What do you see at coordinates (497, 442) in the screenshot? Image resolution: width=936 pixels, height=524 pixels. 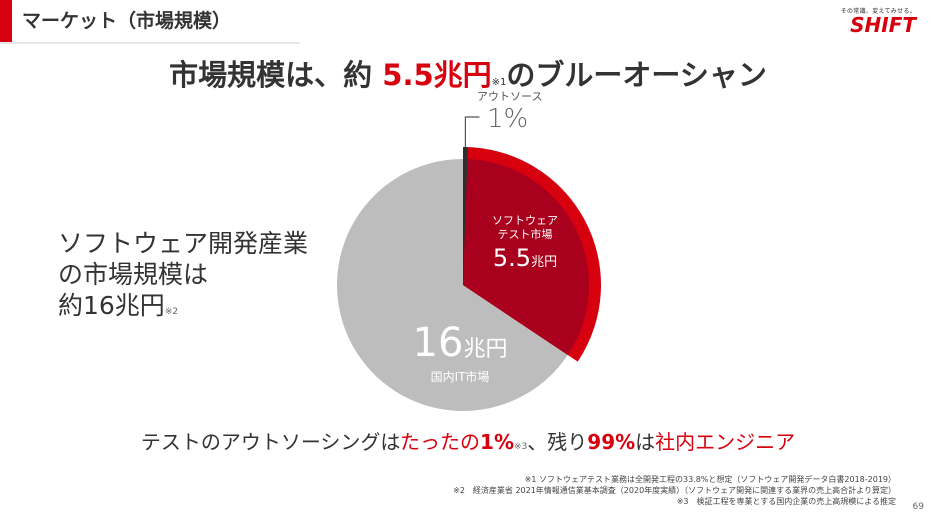 I see `conclusion-part-3: 1%` at bounding box center [497, 442].